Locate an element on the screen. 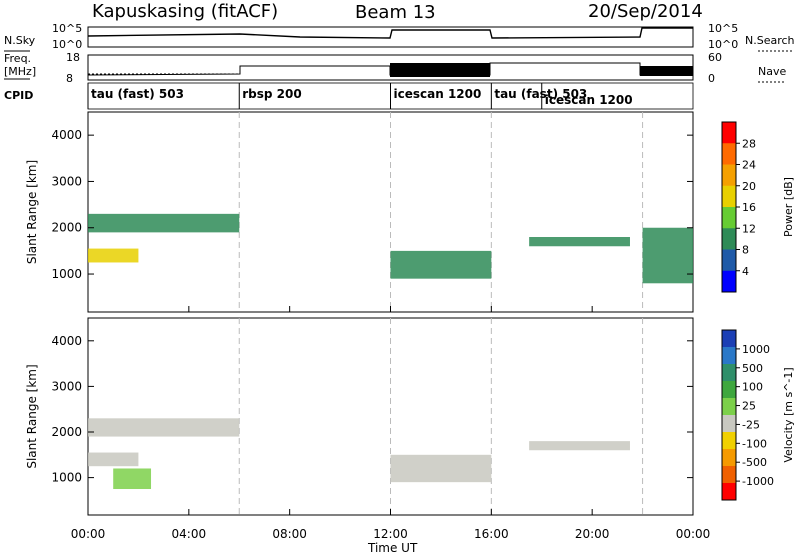 This screenshot has height=554, width=800. velocity-ytick-label: 1000 is located at coordinates (66, 478).